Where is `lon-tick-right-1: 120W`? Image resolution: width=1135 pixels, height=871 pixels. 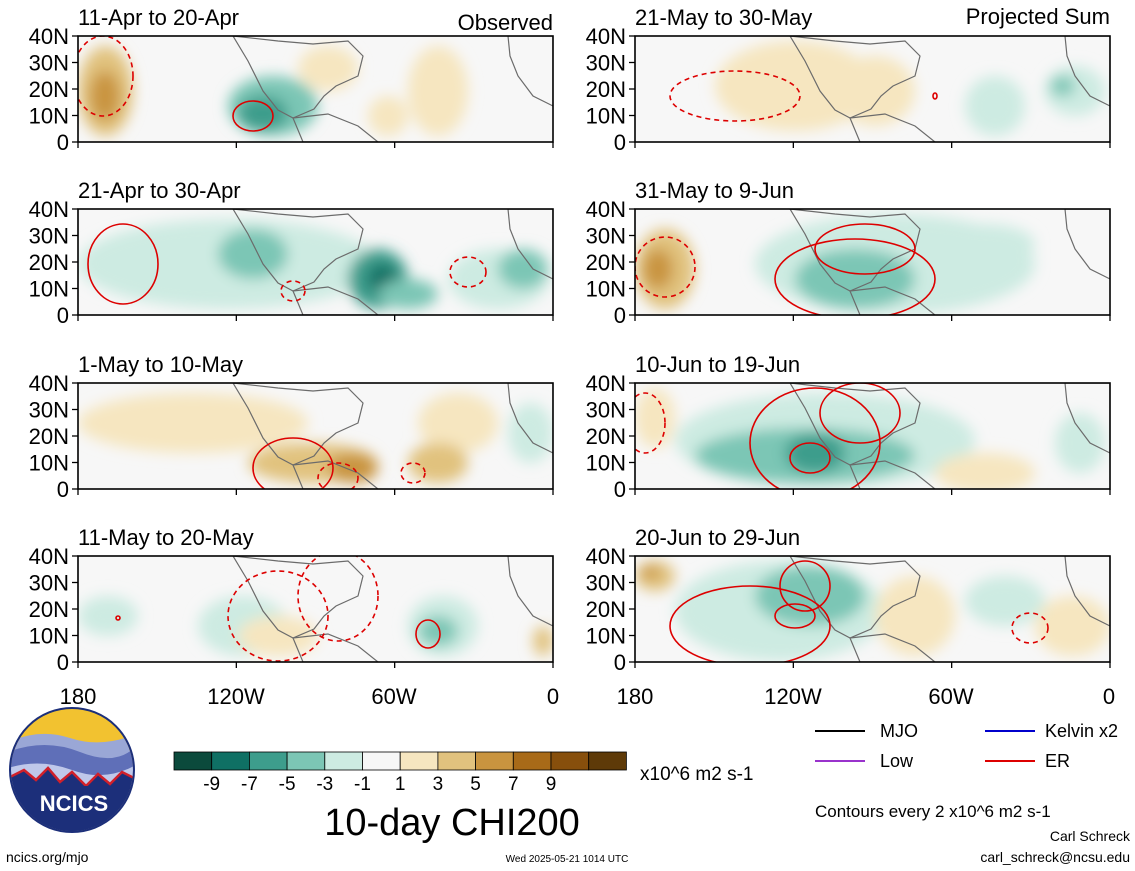
lon-tick-right-1: 120W is located at coordinates (793, 696).